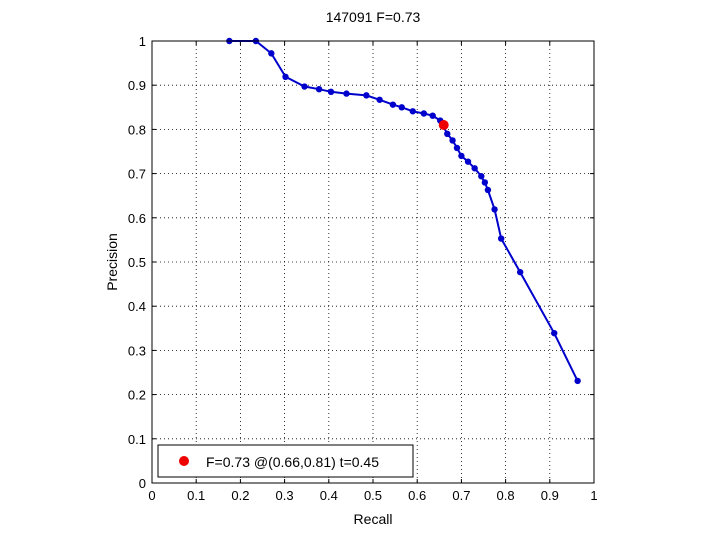 The image size is (720, 540). Describe the element at coordinates (137, 395) in the screenshot. I see `y-tick-label: 0.2` at that location.